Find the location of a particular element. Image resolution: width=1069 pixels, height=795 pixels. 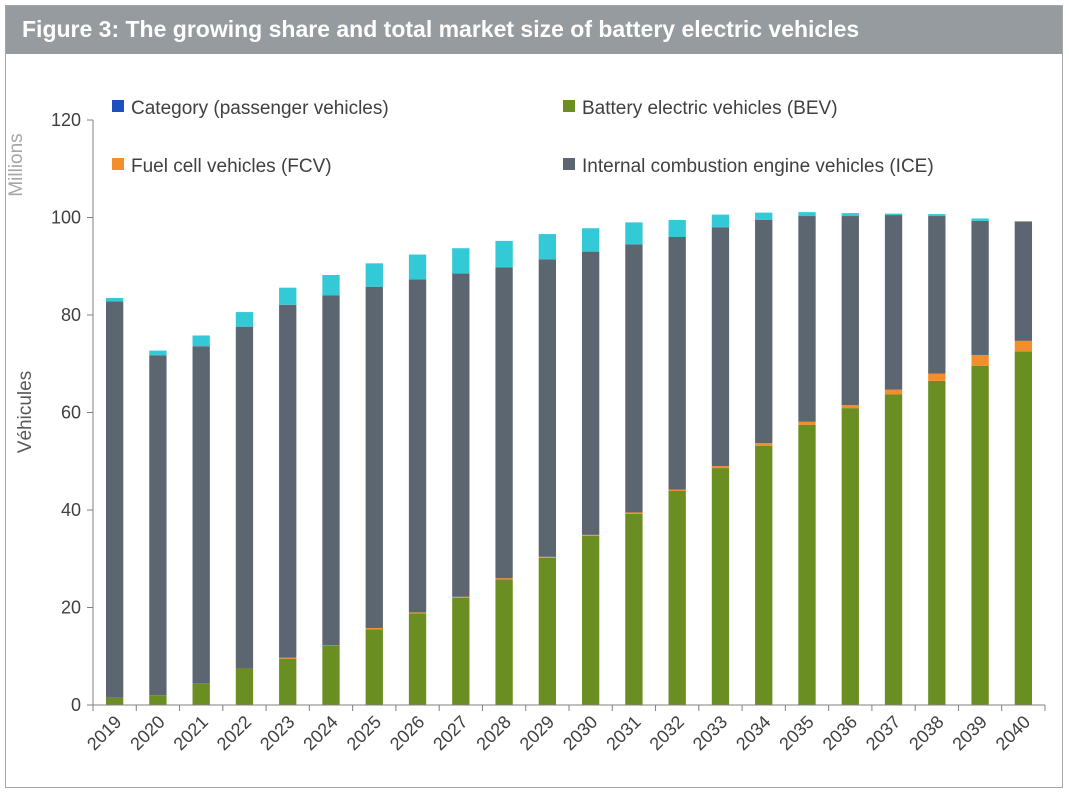

bar-segment-ice-2032 is located at coordinates (677, 363).